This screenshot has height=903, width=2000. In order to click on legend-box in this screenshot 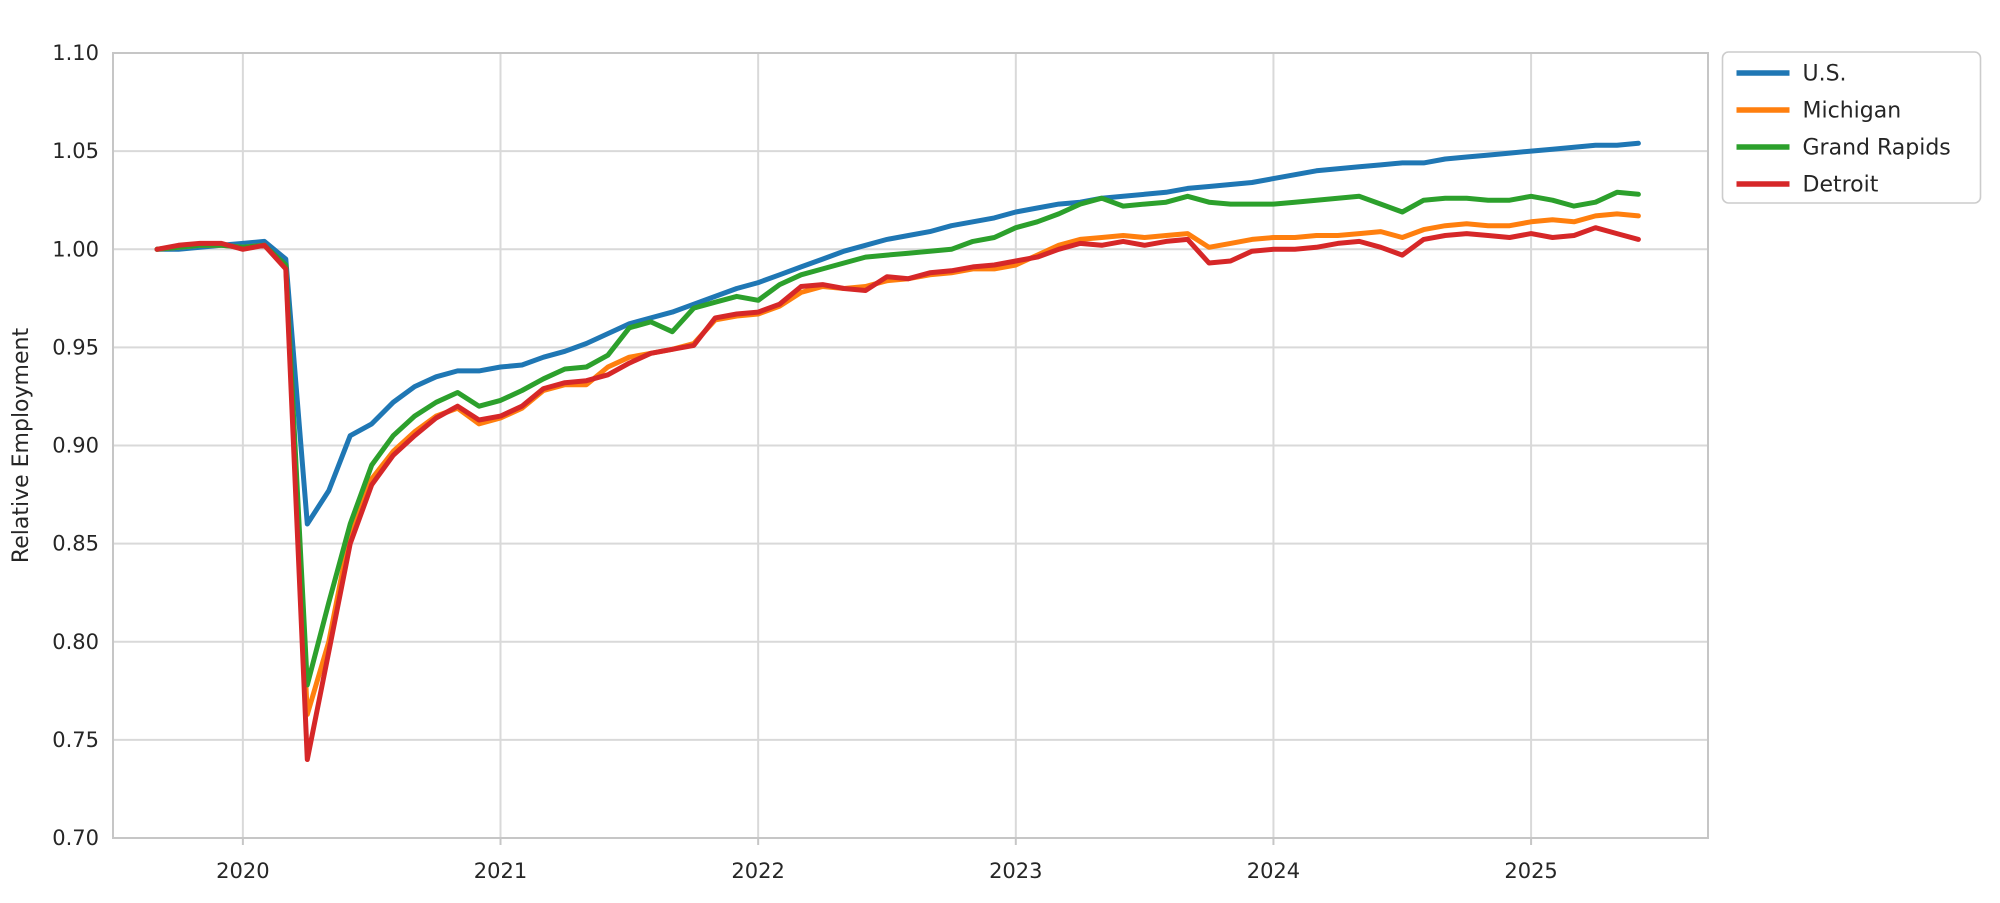, I will do `click(1851, 127)`.